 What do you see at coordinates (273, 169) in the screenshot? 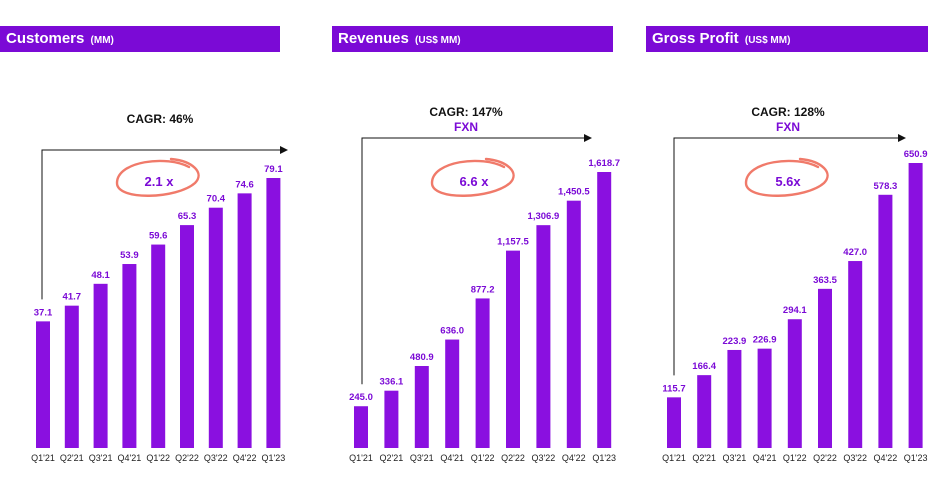
I see `bar-value-label: 79.1` at bounding box center [273, 169].